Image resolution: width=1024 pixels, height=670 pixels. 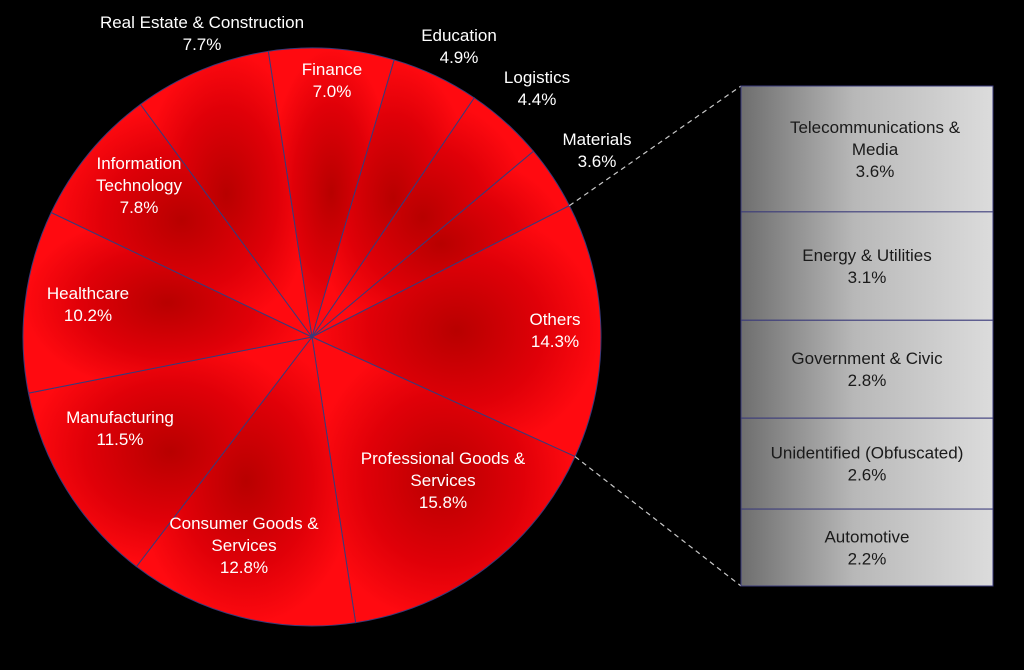 I want to click on bar-value-energy-and-utilities: 3.1%, so click(x=867, y=277).